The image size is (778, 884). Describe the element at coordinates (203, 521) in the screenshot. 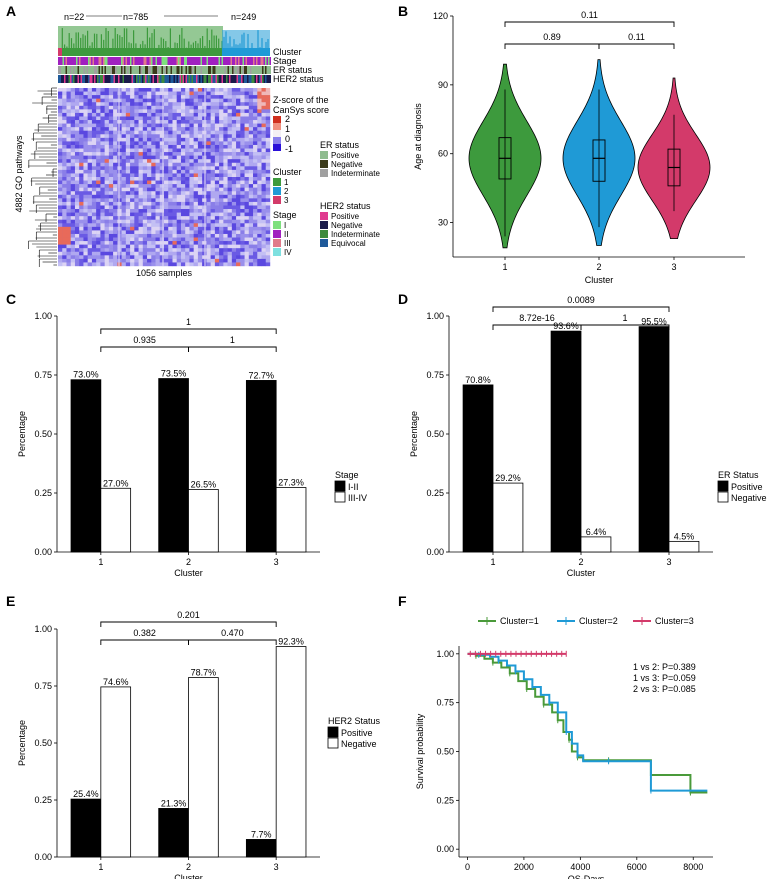

I see `bar-iii-iv` at that location.